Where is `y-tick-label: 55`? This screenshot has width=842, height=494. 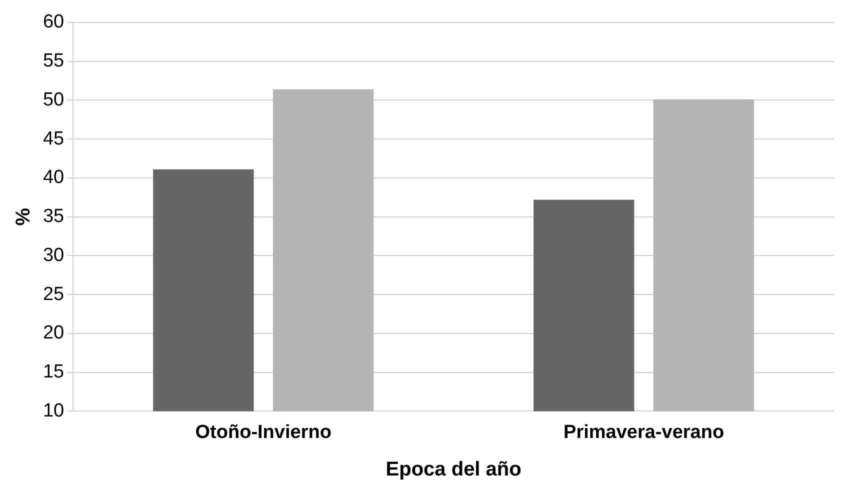
y-tick-label: 55 is located at coordinates (53, 61).